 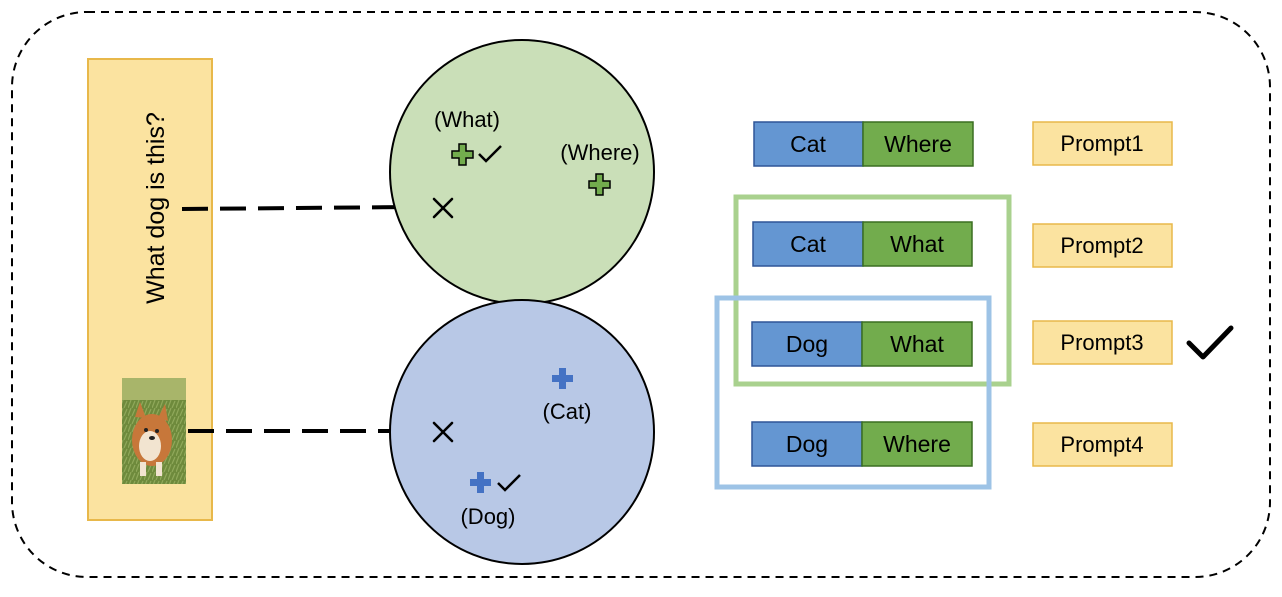 I want to click on anchor-label-where: (Where), so click(x=599, y=152).